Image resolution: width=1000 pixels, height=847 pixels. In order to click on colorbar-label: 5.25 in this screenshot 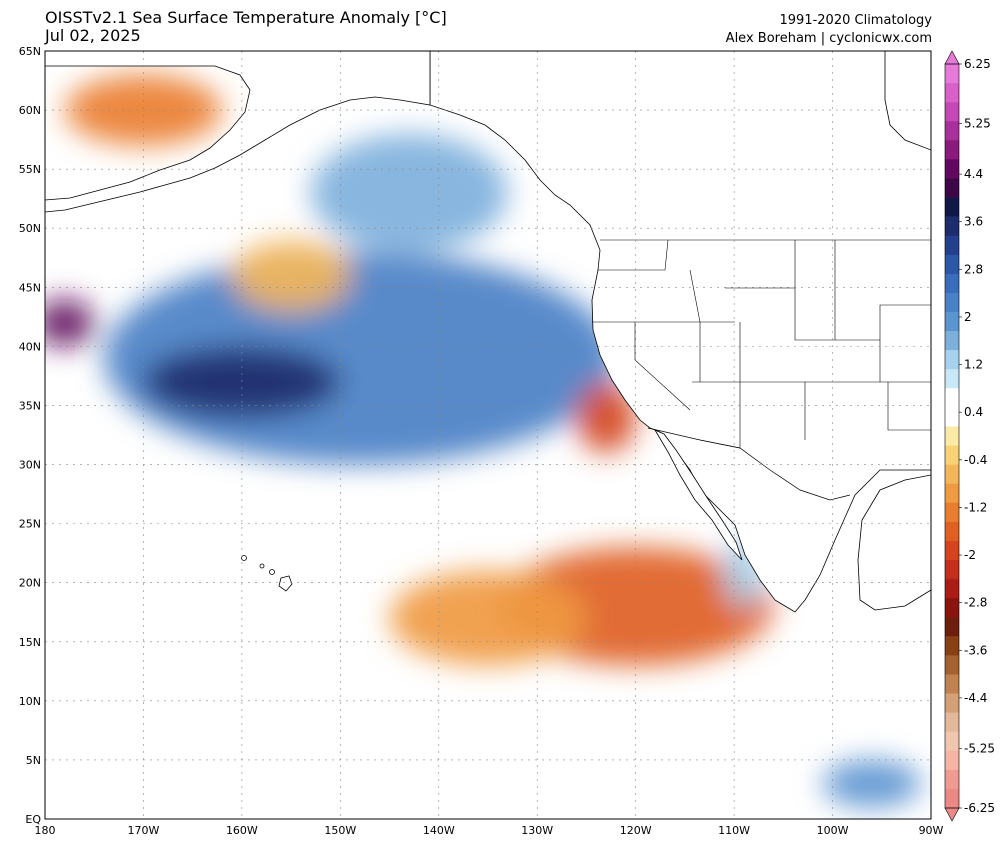, I will do `click(977, 124)`.